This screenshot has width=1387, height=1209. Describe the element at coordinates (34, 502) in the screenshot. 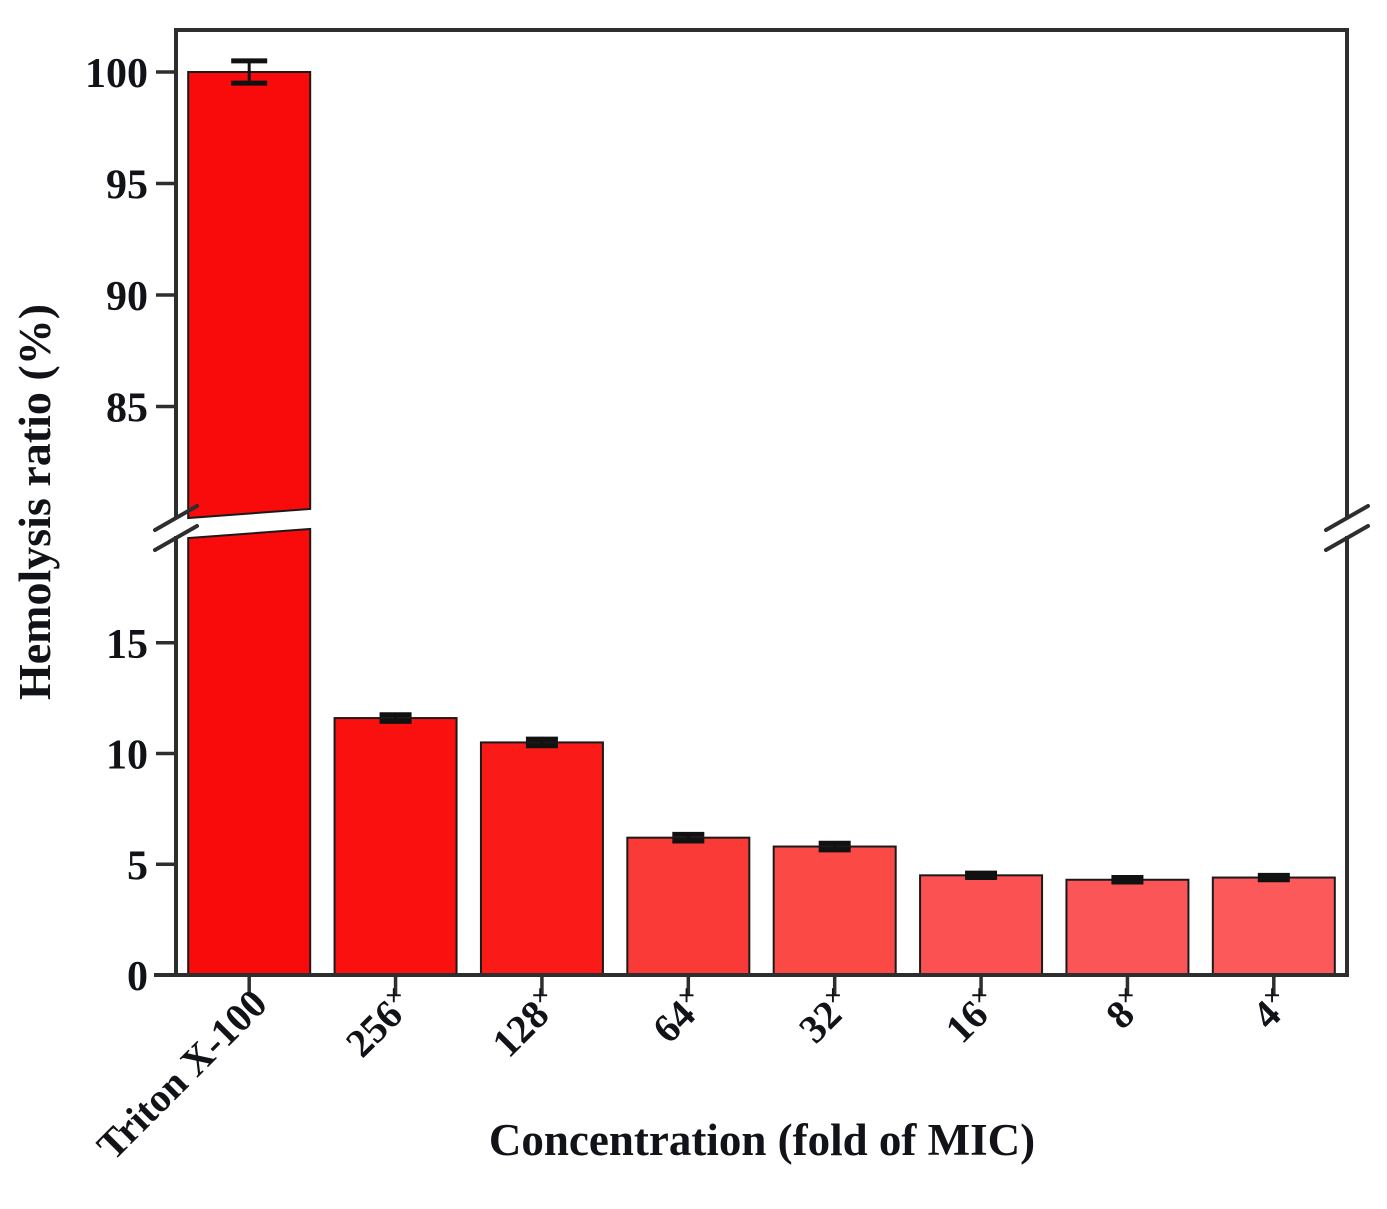

I see `y-axis-title: Hemolysis ratio (%)` at that location.